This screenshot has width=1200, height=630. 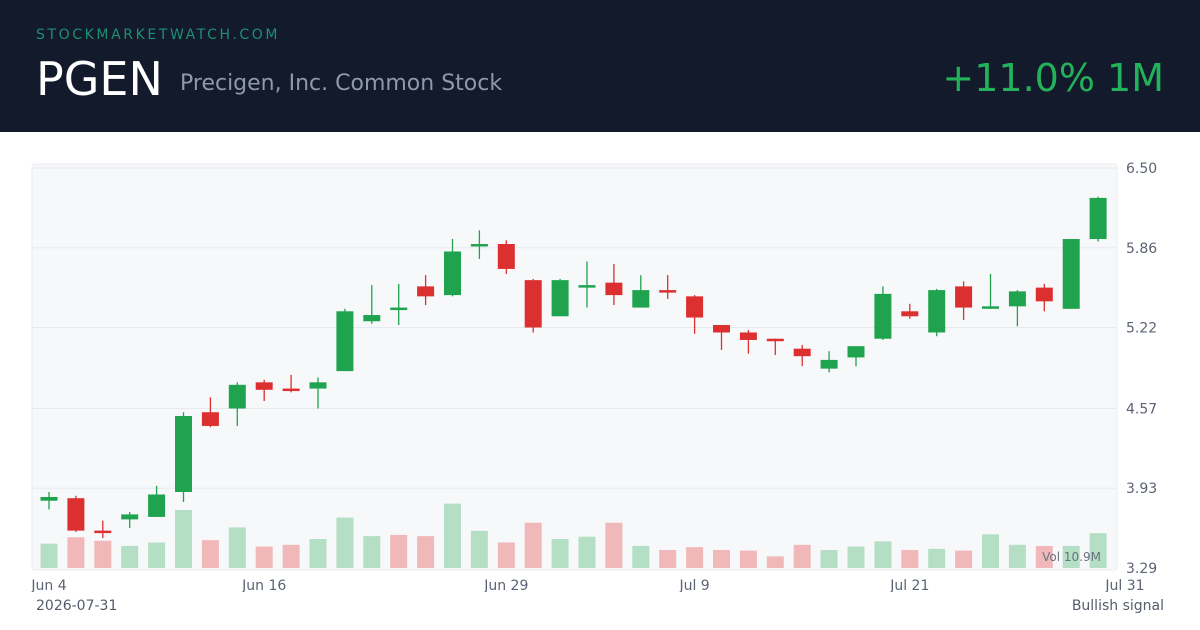 I want to click on x-tick-label: Jul 9, so click(x=693, y=585).